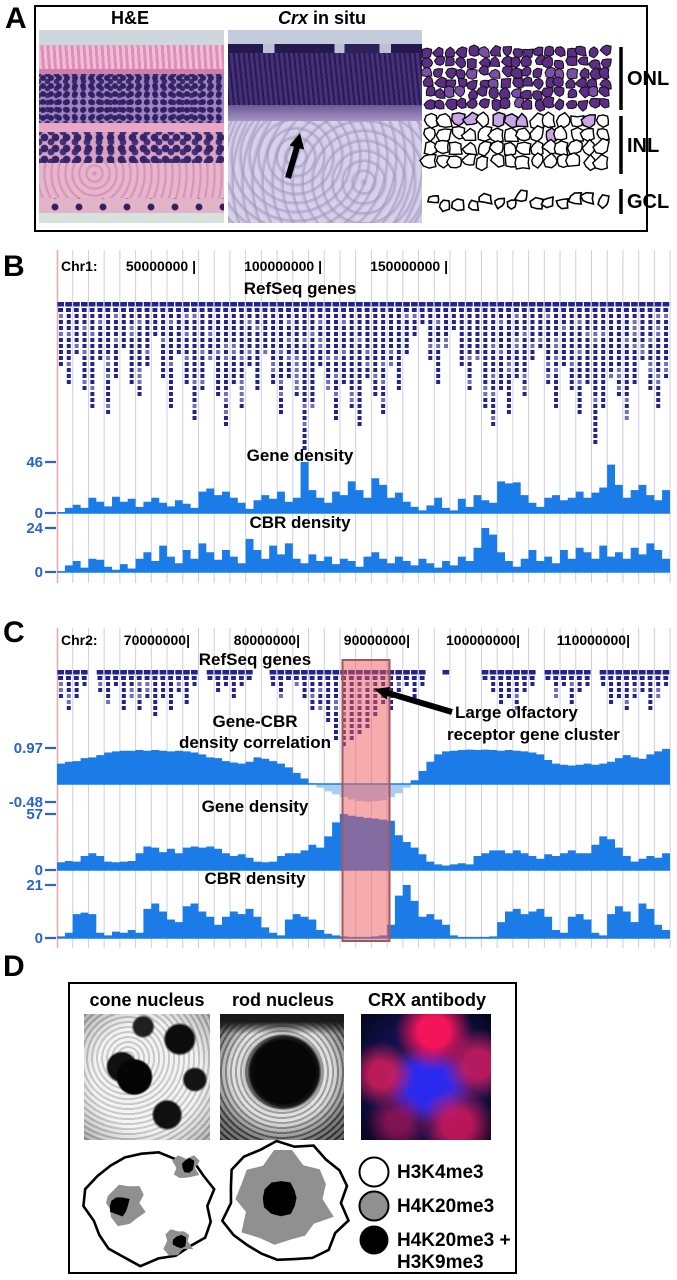 Image resolution: width=677 pixels, height=1280 pixels. Describe the element at coordinates (643, 146) in the screenshot. I see `layer-label-inl: INL` at that location.